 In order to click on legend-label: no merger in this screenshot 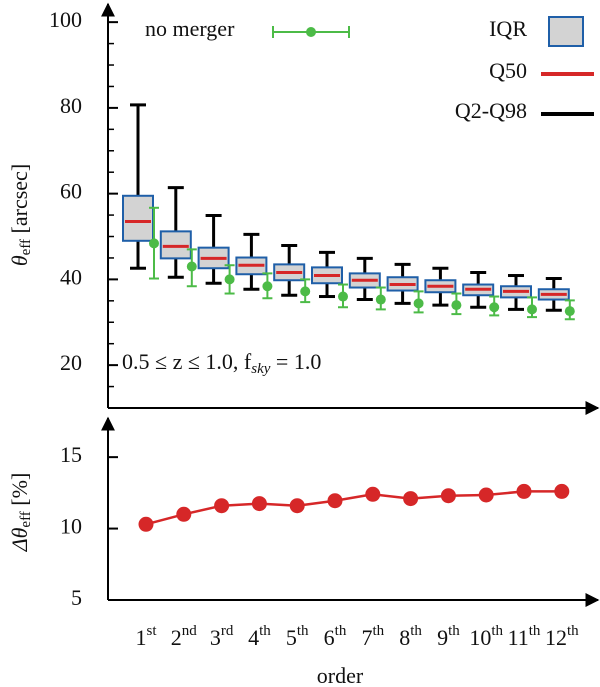, I will do `click(190, 28)`.